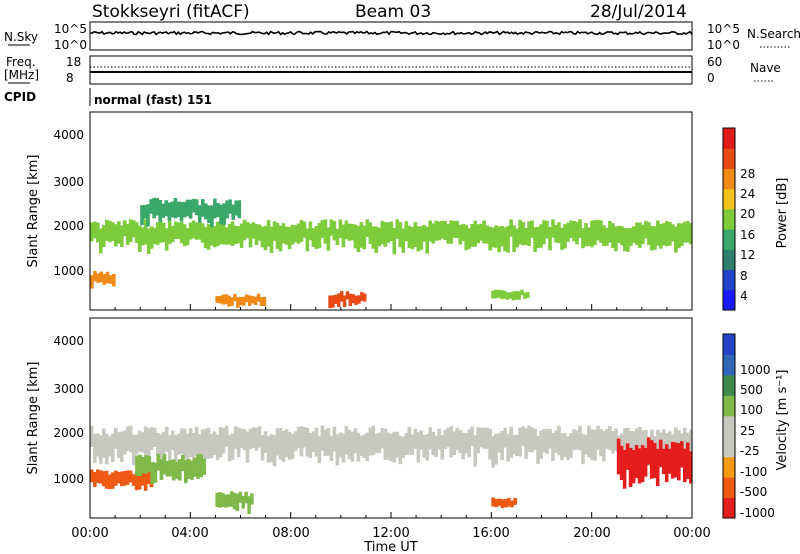 The width and height of the screenshot is (800, 554). What do you see at coordinates (73, 62) in the screenshot?
I see `freq-tick-top: 18` at bounding box center [73, 62].